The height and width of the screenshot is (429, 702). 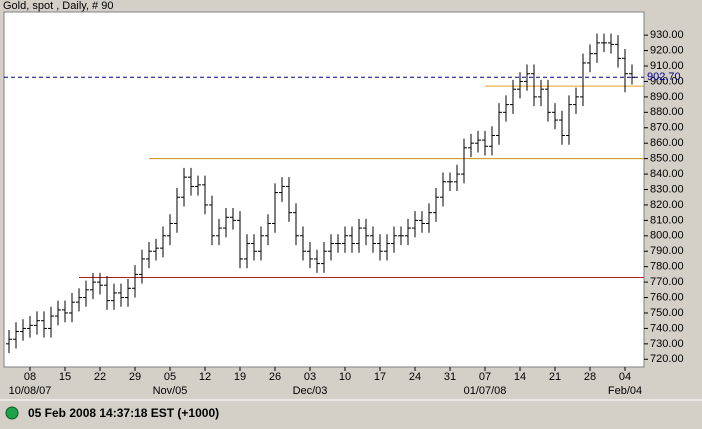 What do you see at coordinates (12, 413) in the screenshot?
I see `status-icon` at bounding box center [12, 413].